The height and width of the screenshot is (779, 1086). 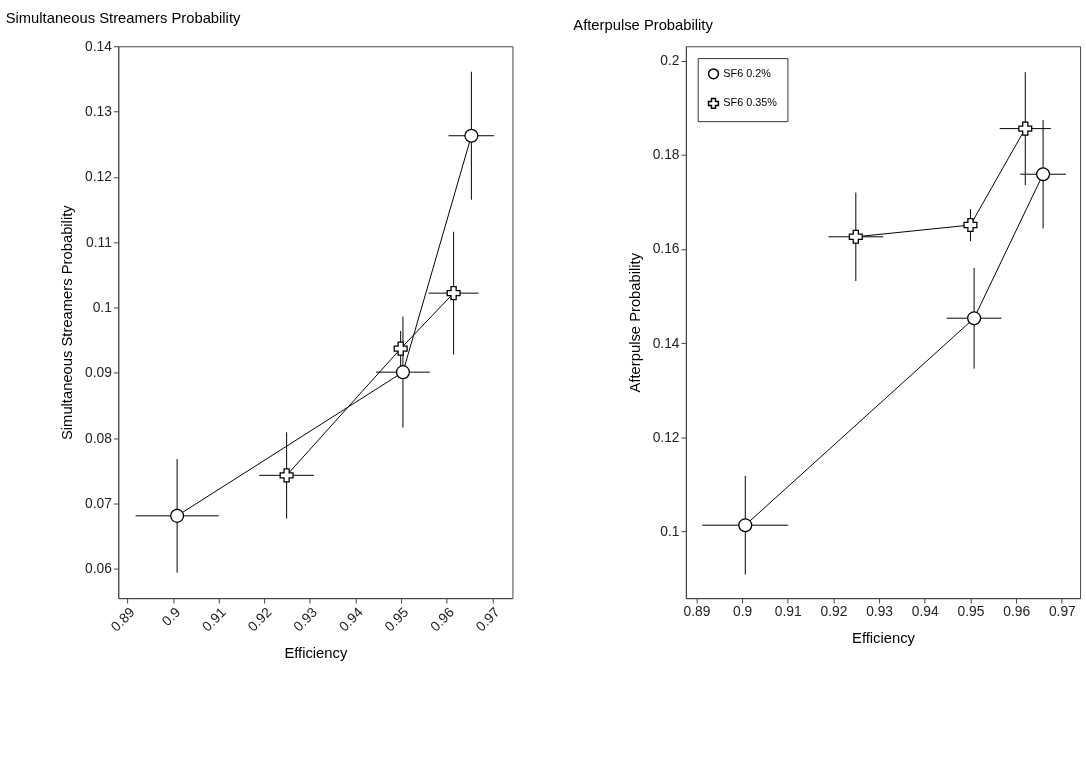 I want to click on y-tick-label: 0.18, so click(x=666, y=155).